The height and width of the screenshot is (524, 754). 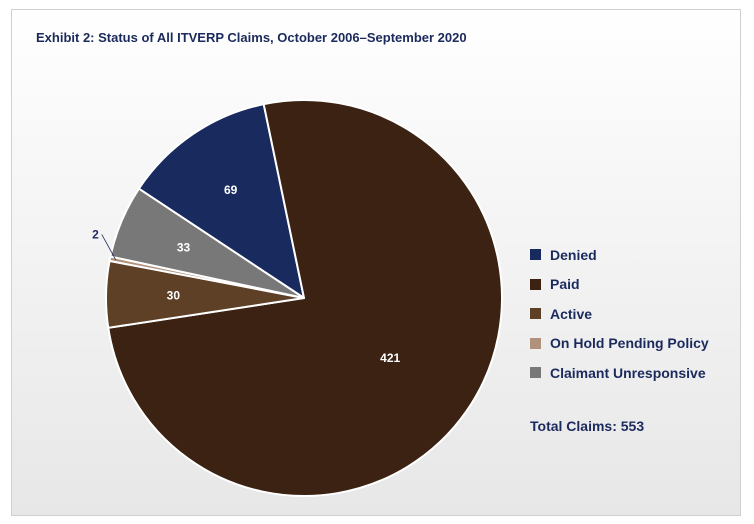 What do you see at coordinates (629, 343) in the screenshot?
I see `legend-label: On Hold Pending Policy` at bounding box center [629, 343].